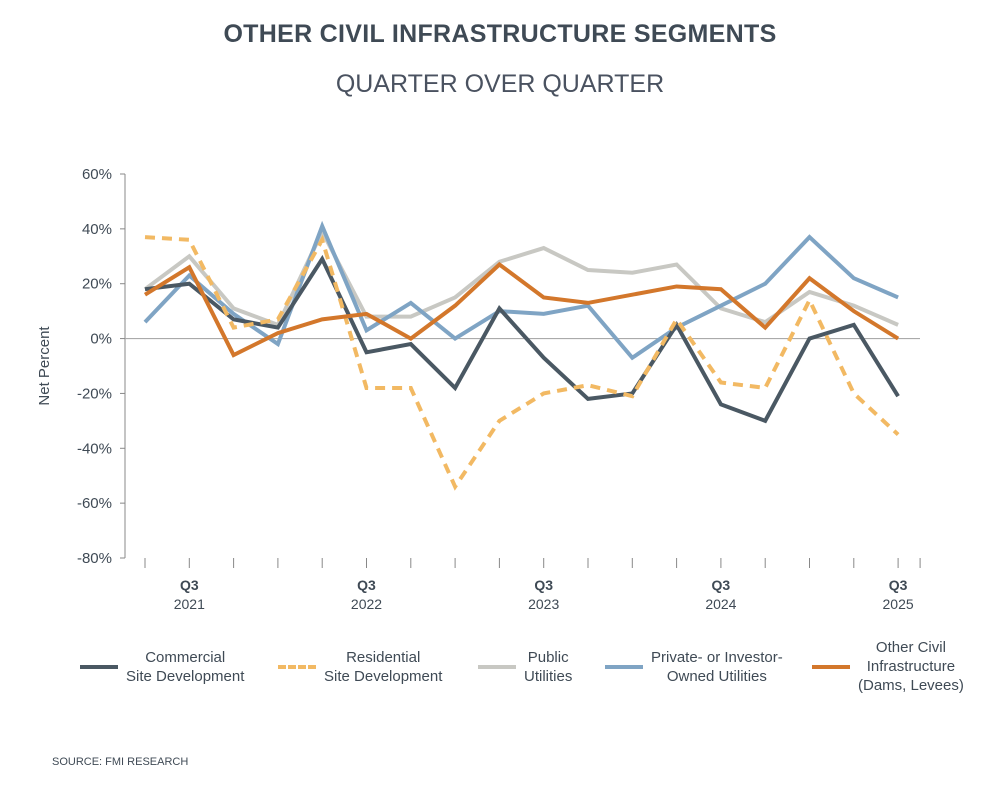  I want to click on y-tick-label: -40%, so click(94, 448).